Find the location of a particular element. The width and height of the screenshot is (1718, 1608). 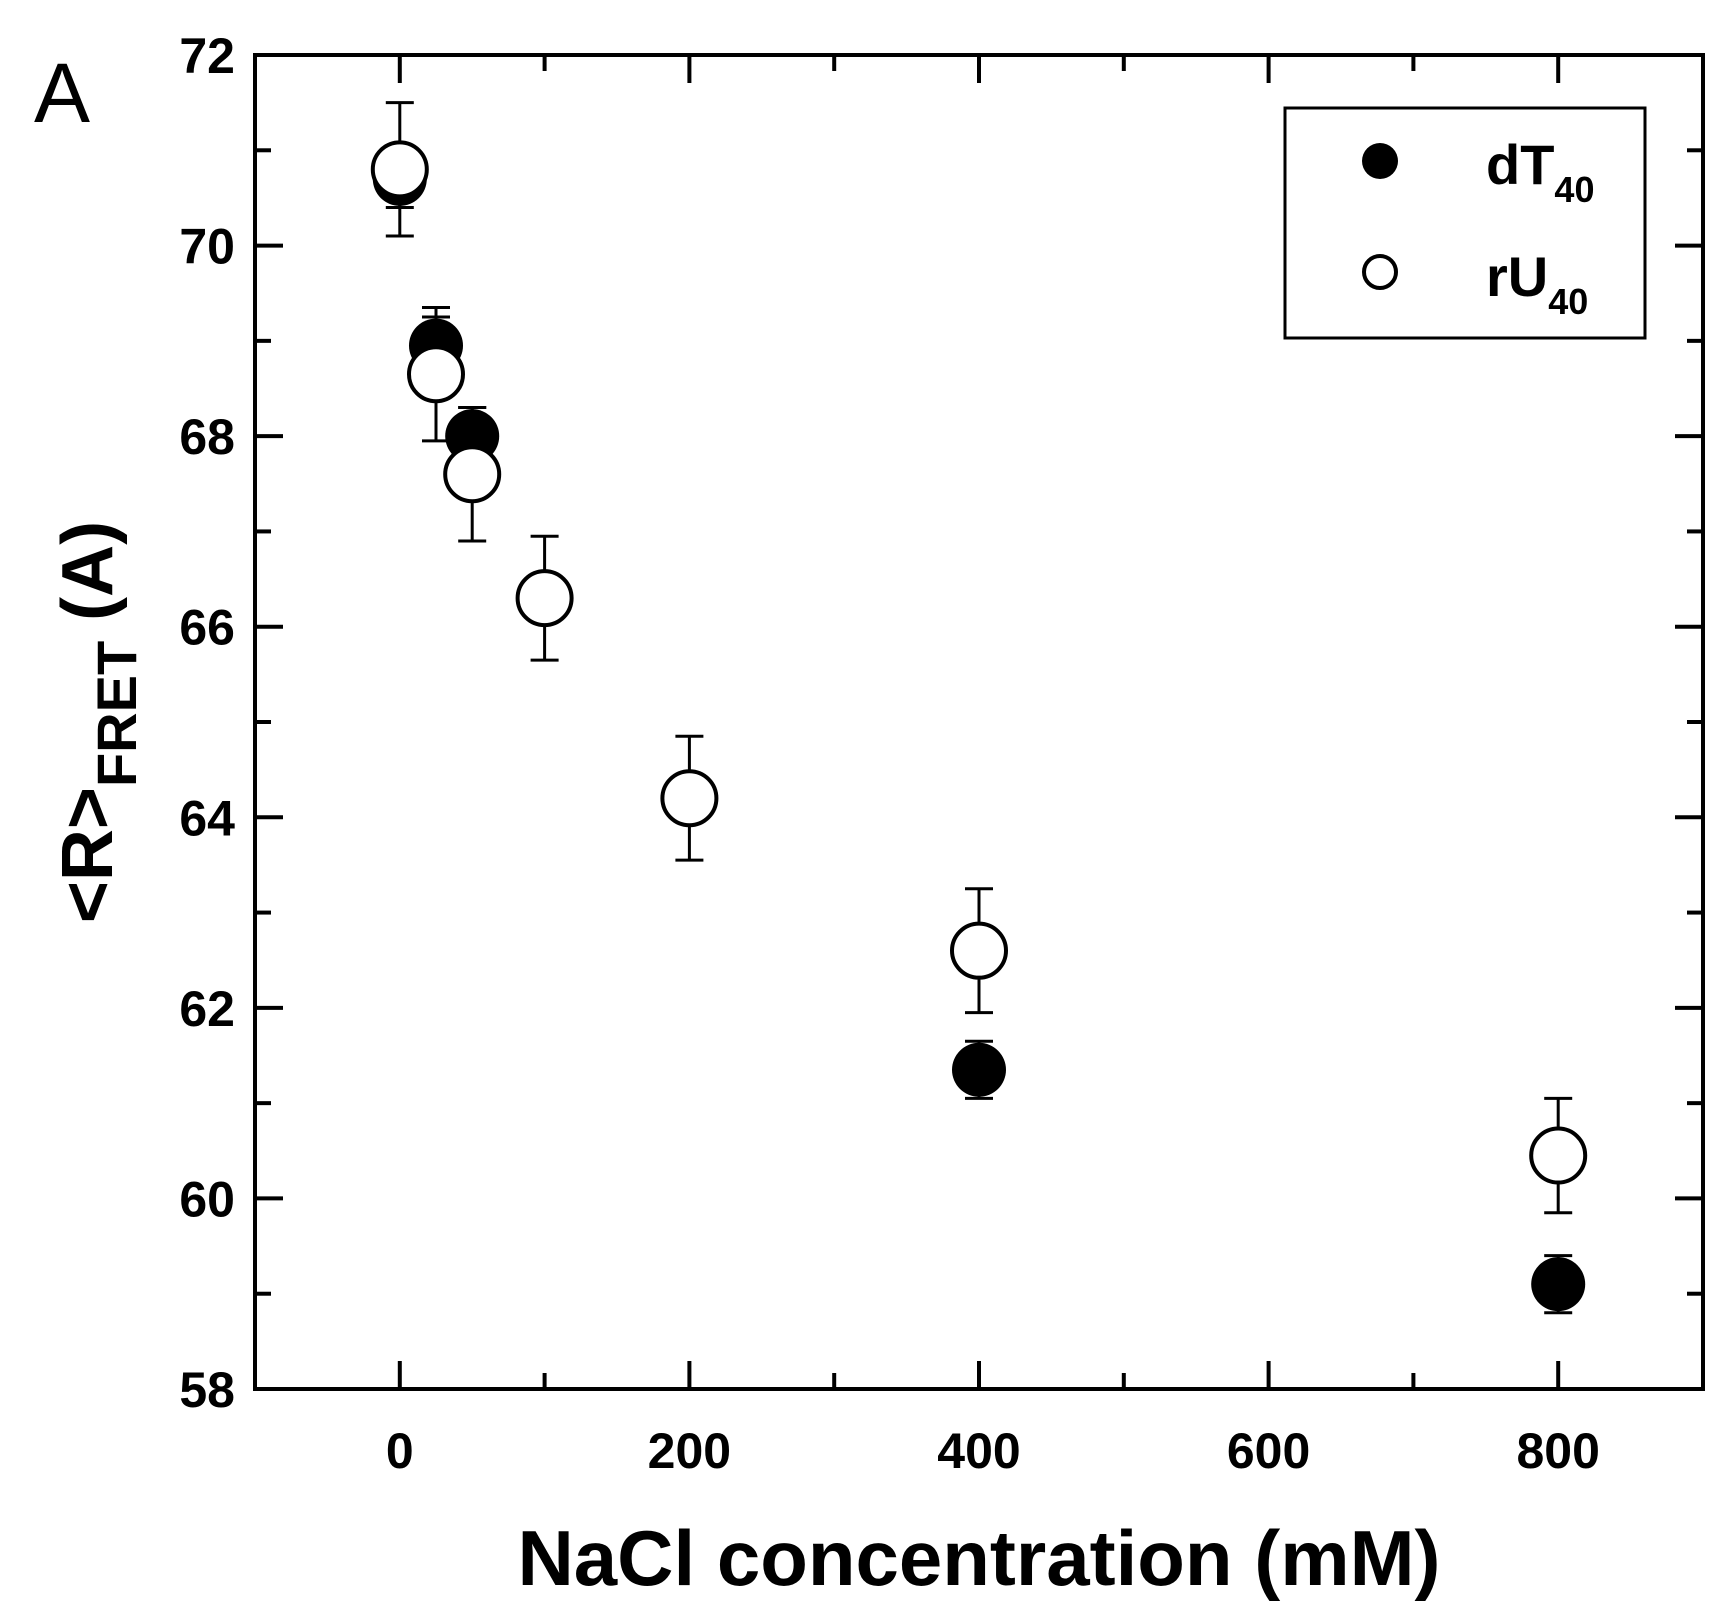

x-tick-label: 800 is located at coordinates (1557, 1451).